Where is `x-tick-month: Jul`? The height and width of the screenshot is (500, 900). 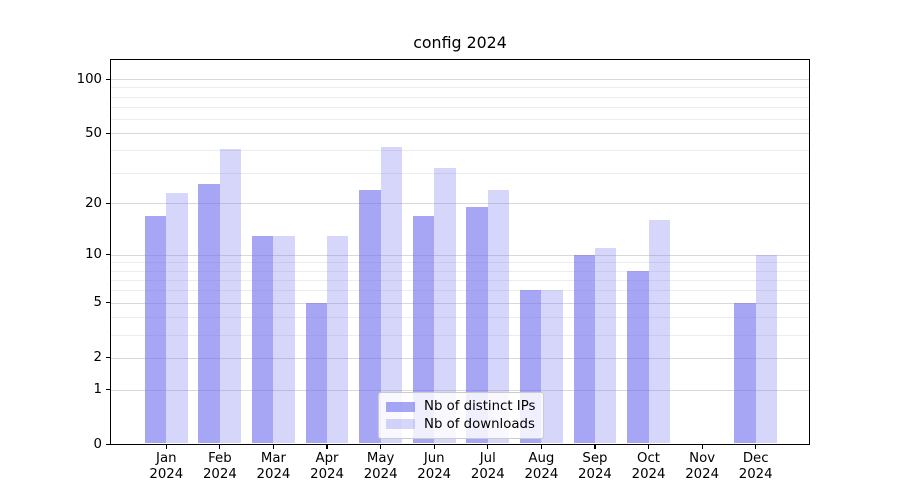
x-tick-month: Jul is located at coordinates (487, 458).